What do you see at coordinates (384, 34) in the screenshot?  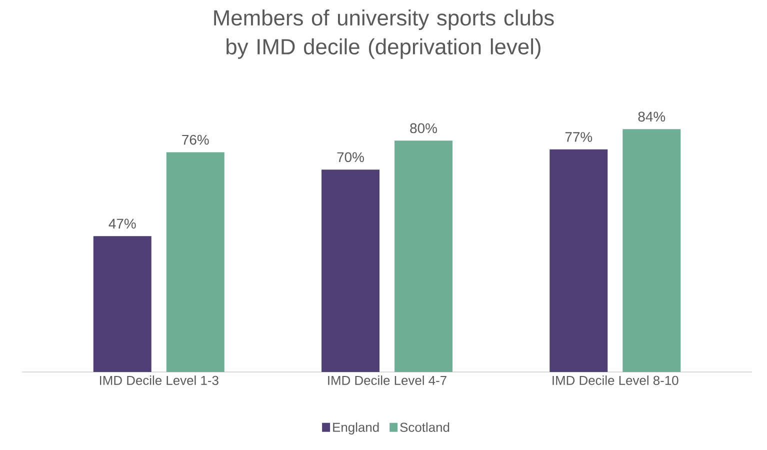 I see `chart-title: Members of university sports clubs by IMD decile (deprivation level)` at bounding box center [384, 34].